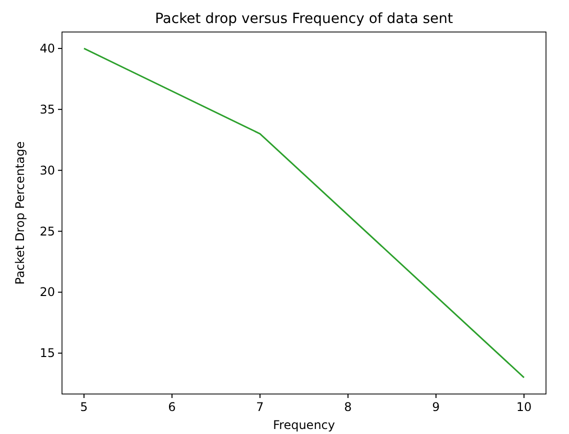 Image resolution: width=569 pixels, height=434 pixels. I want to click on chart-title: Packet drop versus Frequency of data sent, so click(304, 19).